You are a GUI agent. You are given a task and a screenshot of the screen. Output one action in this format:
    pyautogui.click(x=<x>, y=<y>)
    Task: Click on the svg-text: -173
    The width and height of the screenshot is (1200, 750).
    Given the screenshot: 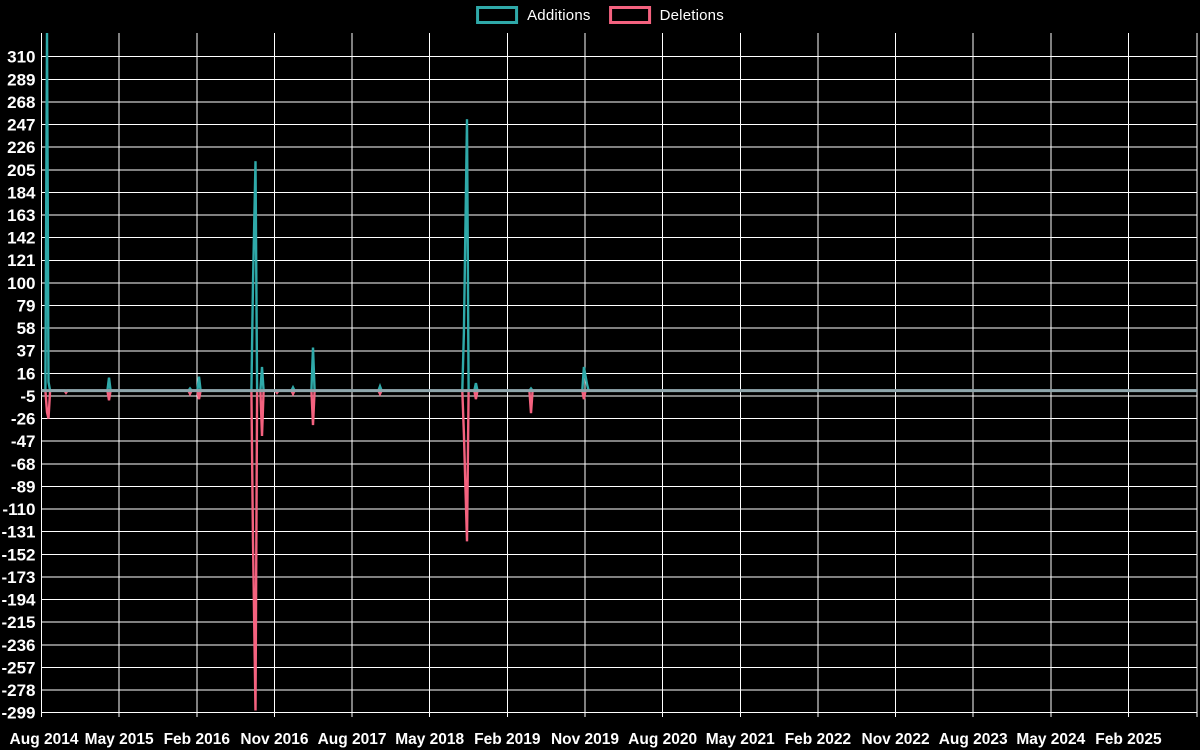 What is the action you would take?
    pyautogui.click(x=18, y=577)
    